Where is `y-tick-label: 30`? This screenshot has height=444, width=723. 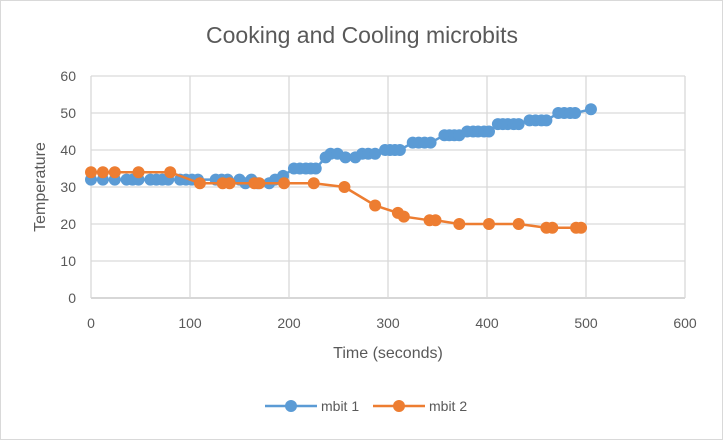 y-tick-label: 30 is located at coordinates (68, 187).